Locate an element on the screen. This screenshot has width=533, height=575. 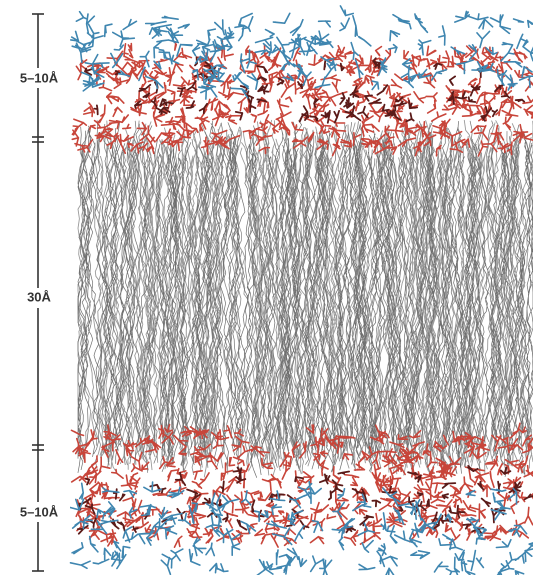
scale-label: 30Å is located at coordinates (39, 296).